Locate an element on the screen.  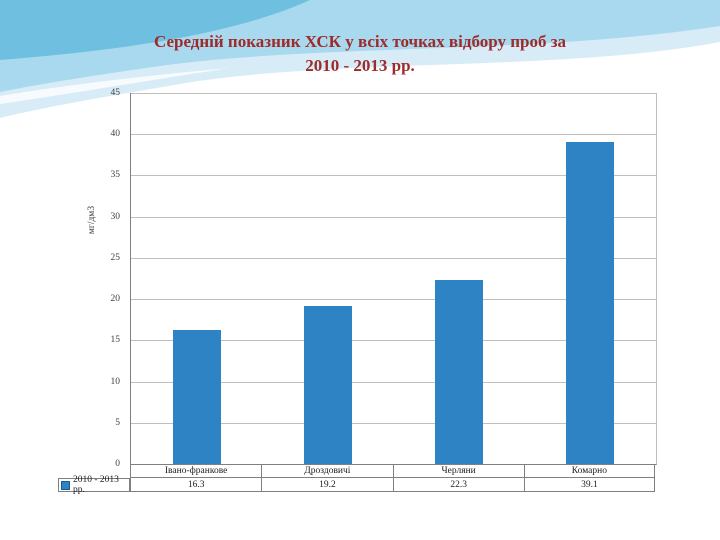
slide-title-line2: 2010 - 2013 рр. is located at coordinates (360, 65).